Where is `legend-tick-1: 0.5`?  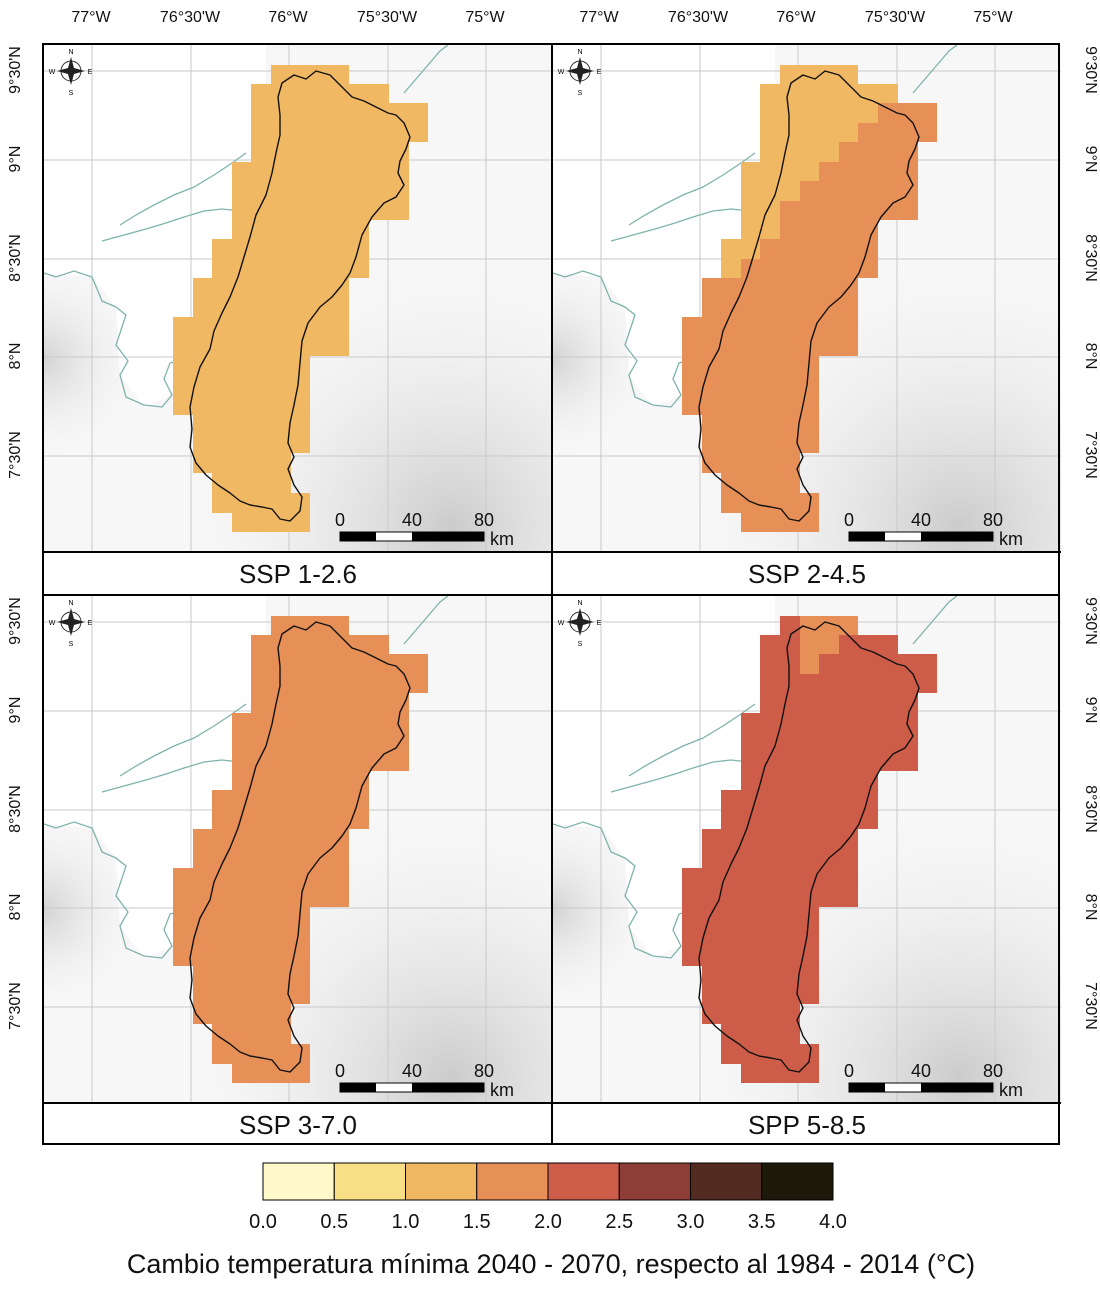 legend-tick-1: 0.5 is located at coordinates (334, 1222).